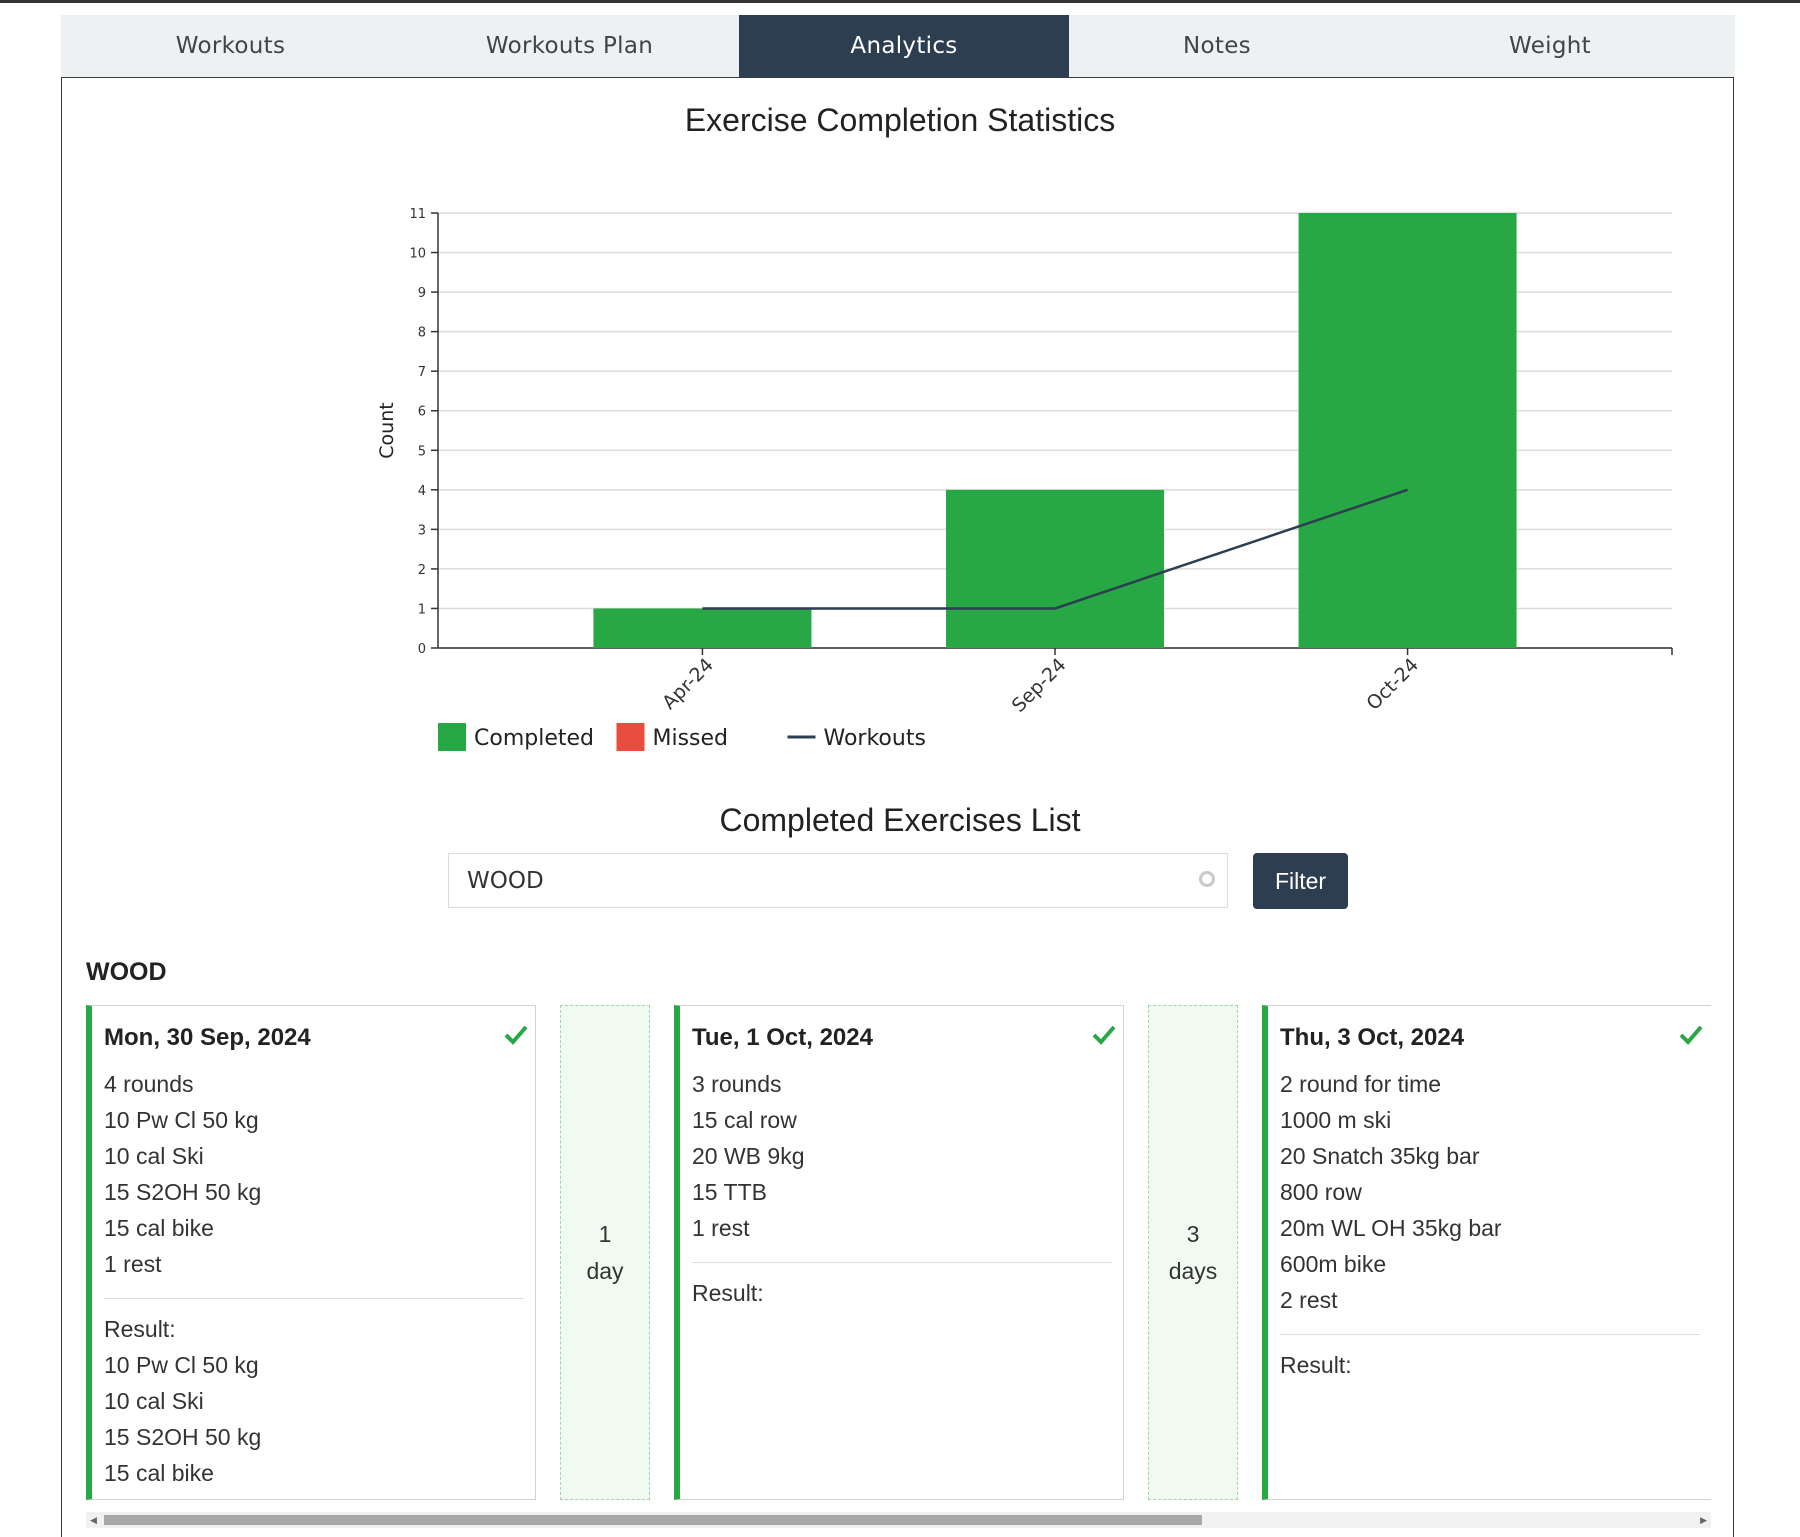 The height and width of the screenshot is (1537, 1800). Describe the element at coordinates (181, 1120) in the screenshot. I see `exercise-line: 10 Pw Cl 50 kg` at that location.